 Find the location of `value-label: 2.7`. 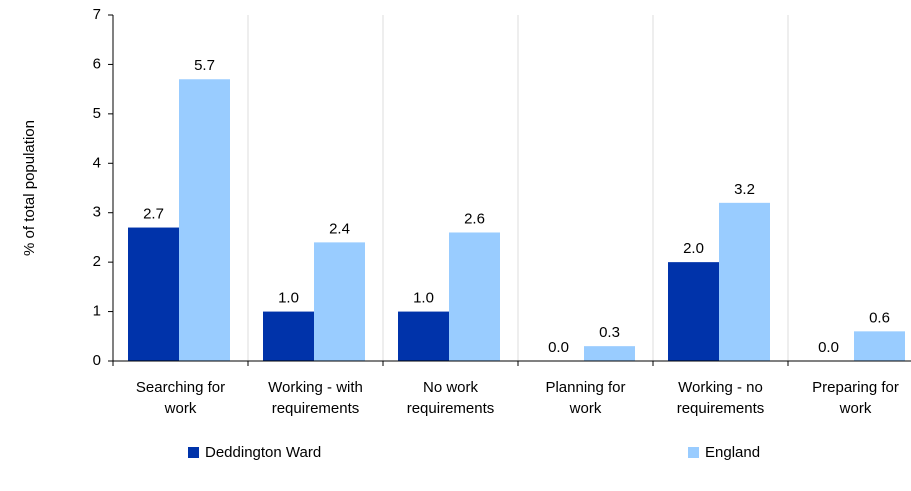

value-label: 2.7 is located at coordinates (153, 214).